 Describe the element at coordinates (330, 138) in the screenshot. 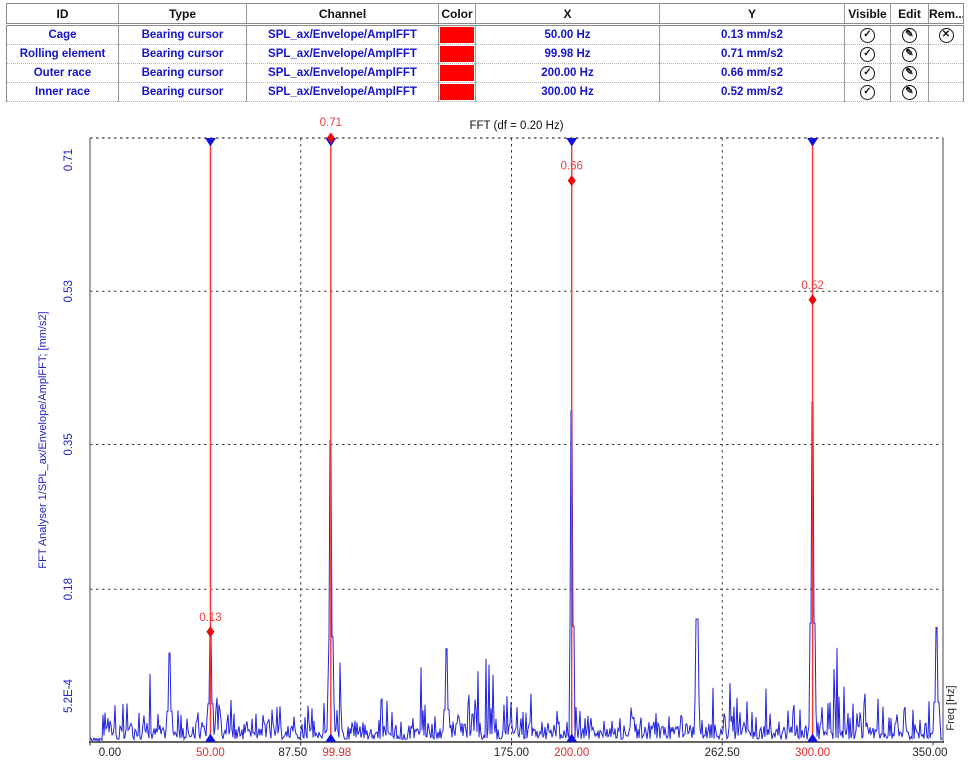

I see `cursor-marker-rolling-element` at that location.